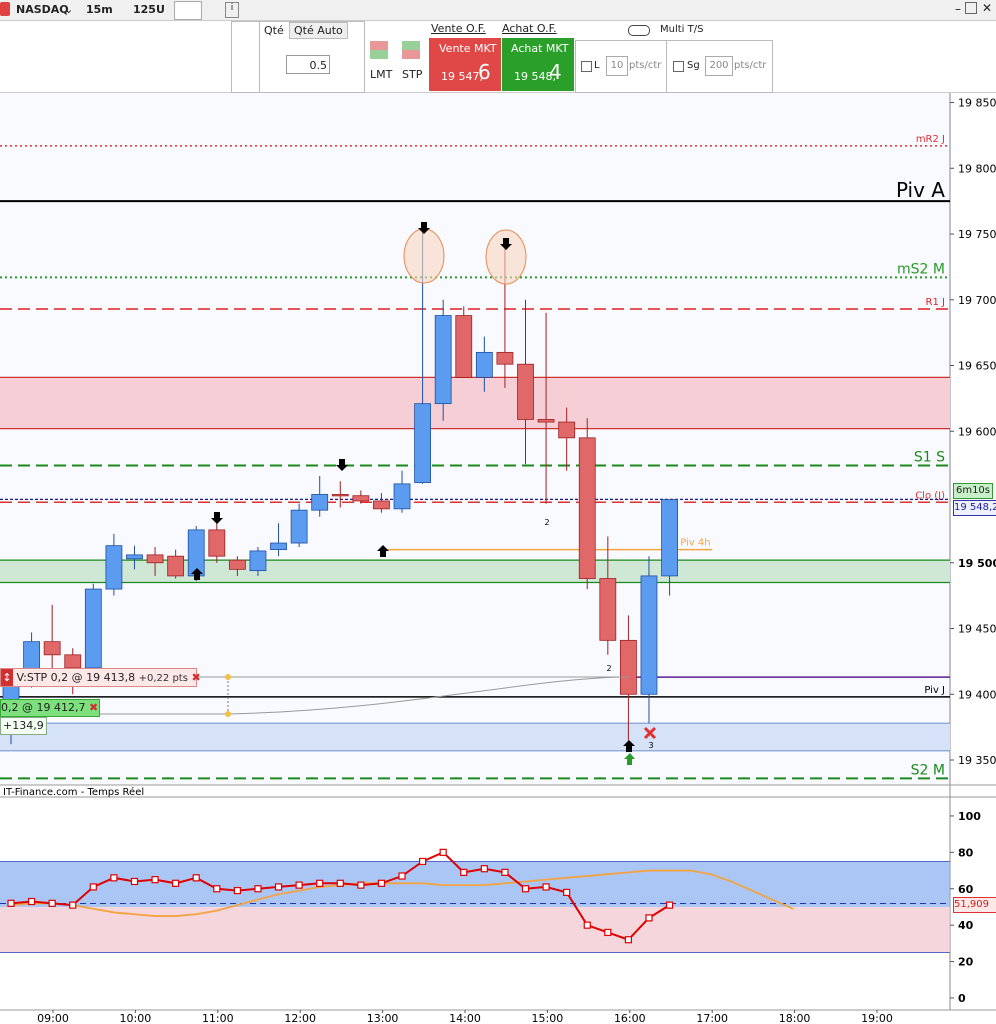 The height and width of the screenshot is (1024, 996). I want to click on icon, so click(379, 50).